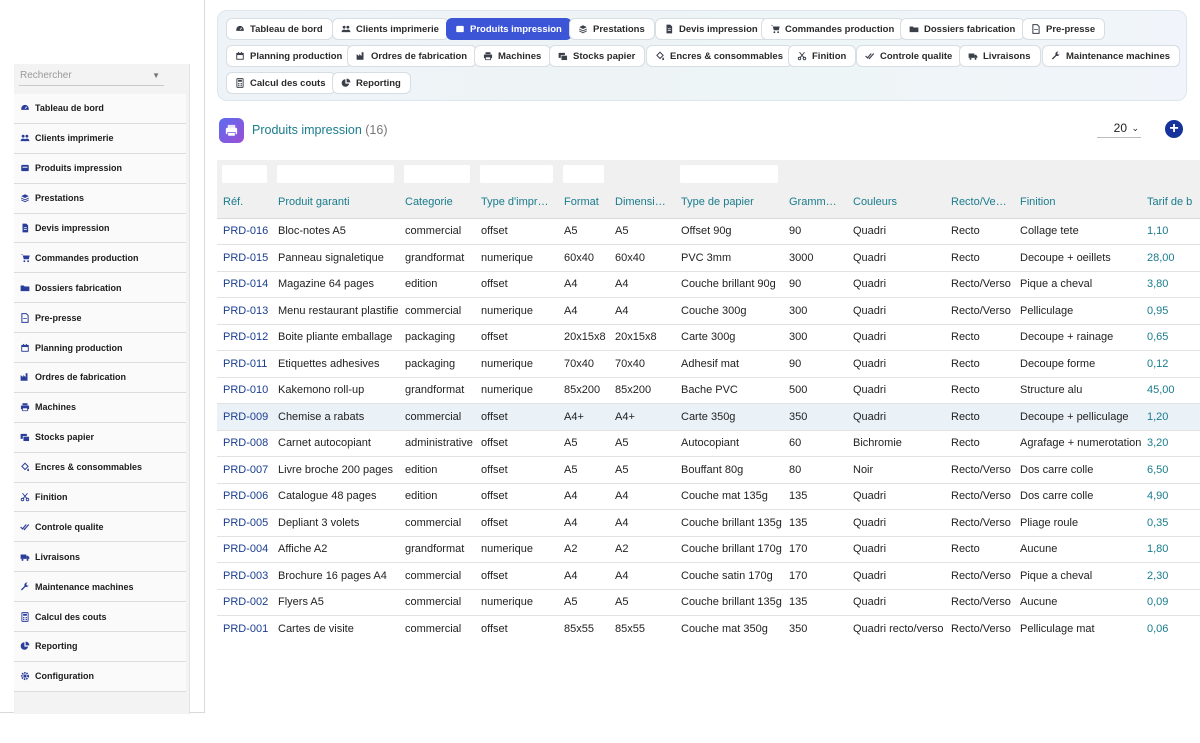 This screenshot has width=1200, height=743. What do you see at coordinates (729, 203) in the screenshot?
I see `column-header-type-de-papier: Type de papier` at bounding box center [729, 203].